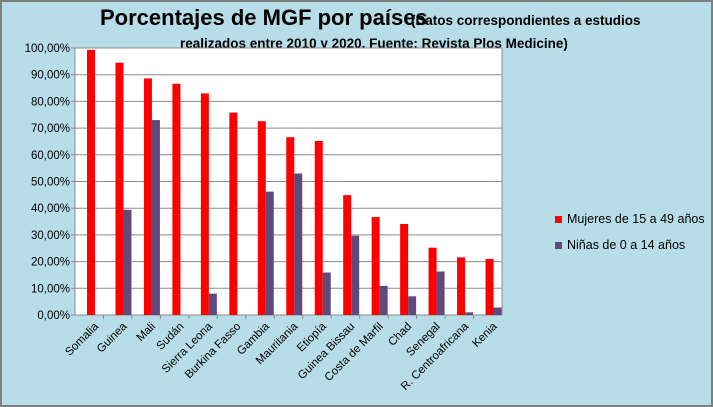  I want to click on legend-item-mujeres: Mujeres de 15 a 49 años, so click(630, 219).